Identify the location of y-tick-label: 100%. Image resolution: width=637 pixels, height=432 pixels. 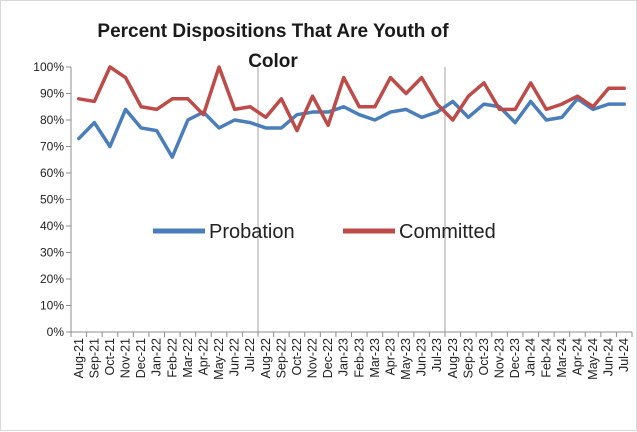
(48, 67).